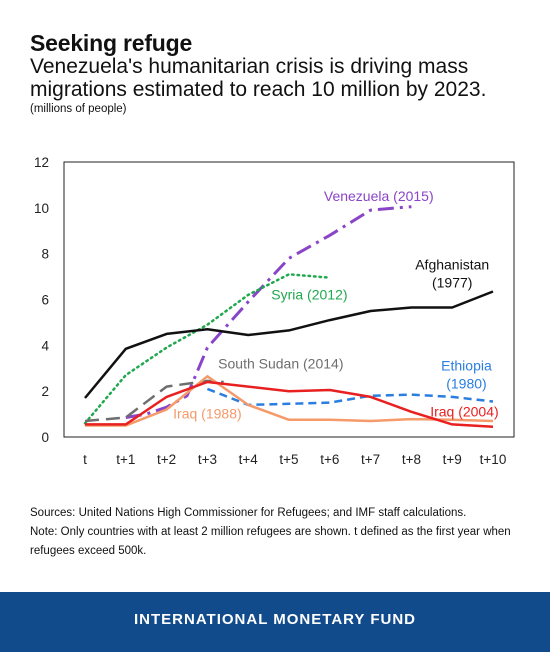 The height and width of the screenshot is (652, 550). Describe the element at coordinates (45, 391) in the screenshot. I see `y-tick-label: 2` at that location.